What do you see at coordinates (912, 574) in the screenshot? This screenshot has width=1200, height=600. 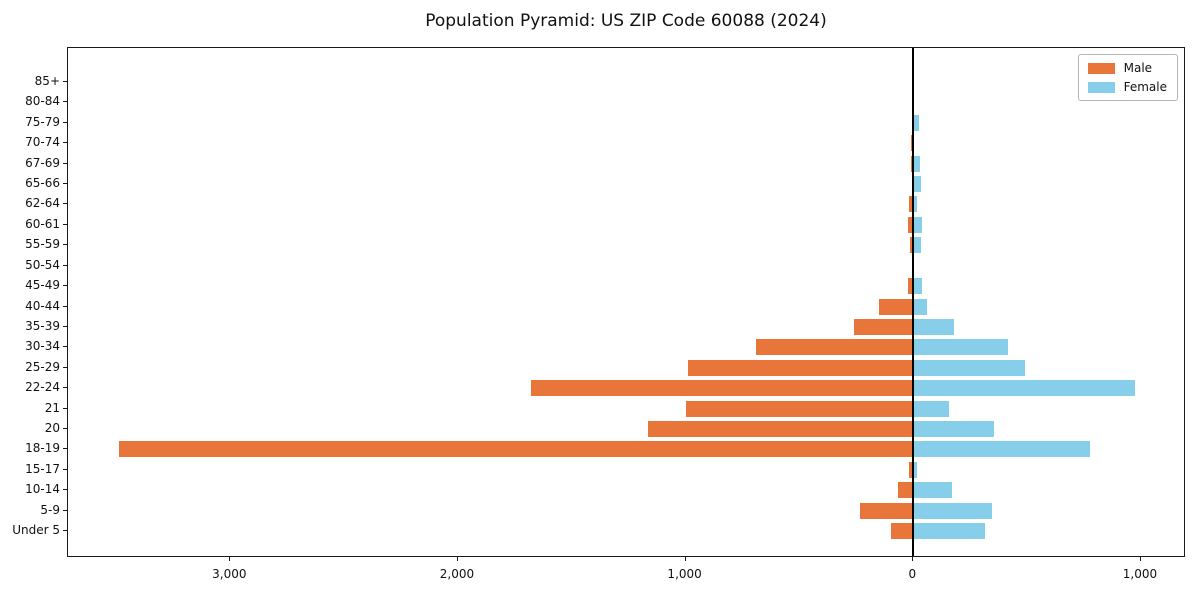 I see `x-tick-label: 0` at bounding box center [912, 574].